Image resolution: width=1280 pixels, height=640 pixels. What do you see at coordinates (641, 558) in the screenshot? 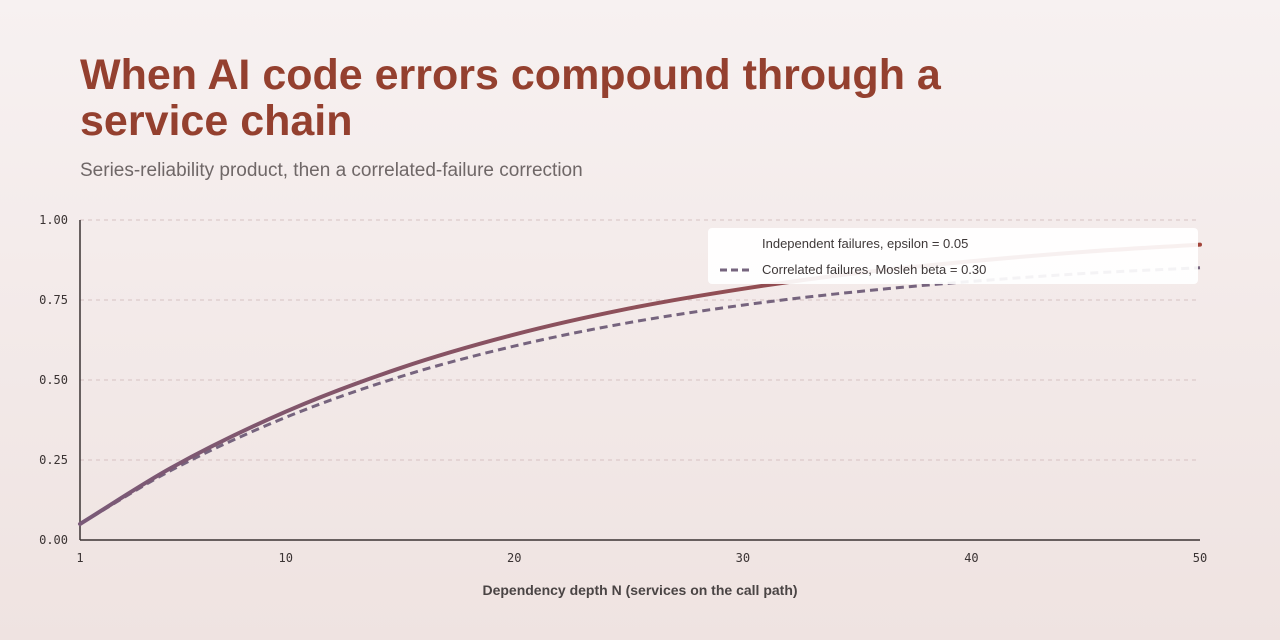
I see `x-tick-labels: 1 10 20 30 40 50` at bounding box center [641, 558].